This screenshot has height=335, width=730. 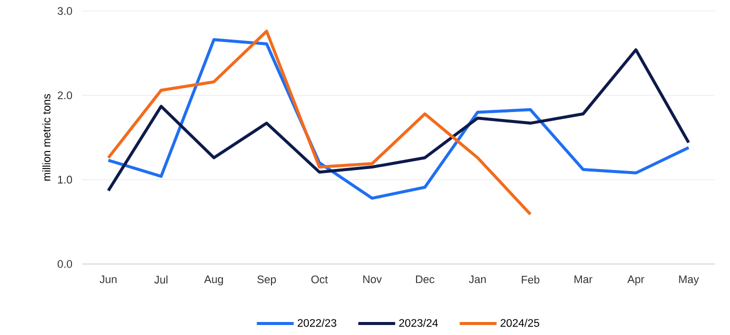 What do you see at coordinates (319, 280) in the screenshot?
I see `x-tick-label: Oct` at bounding box center [319, 280].